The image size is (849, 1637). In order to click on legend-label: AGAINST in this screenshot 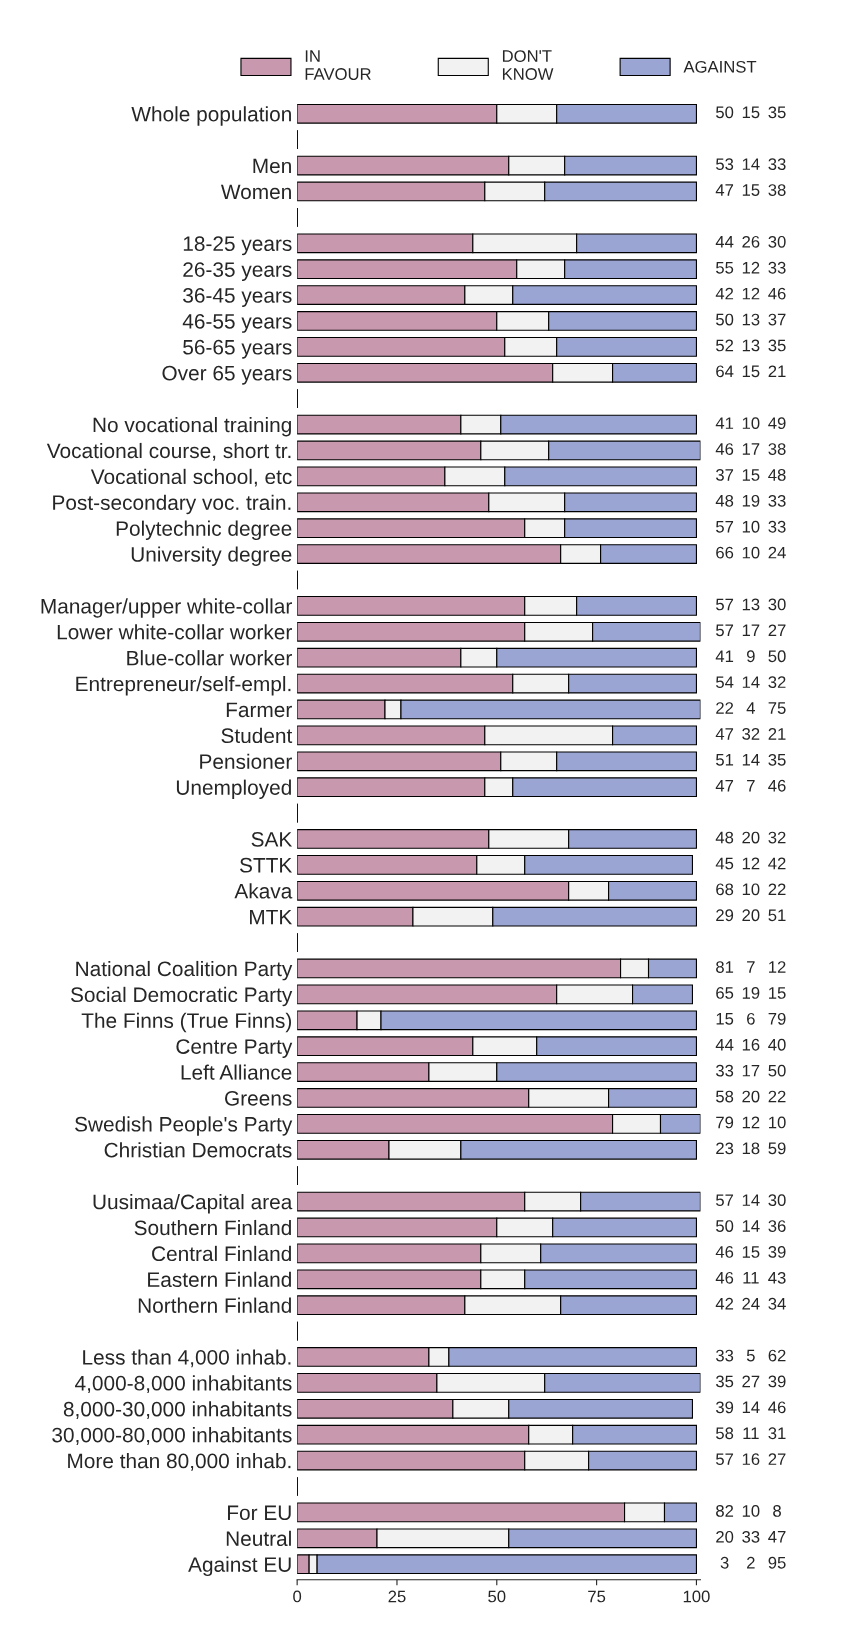, I will do `click(720, 66)`.